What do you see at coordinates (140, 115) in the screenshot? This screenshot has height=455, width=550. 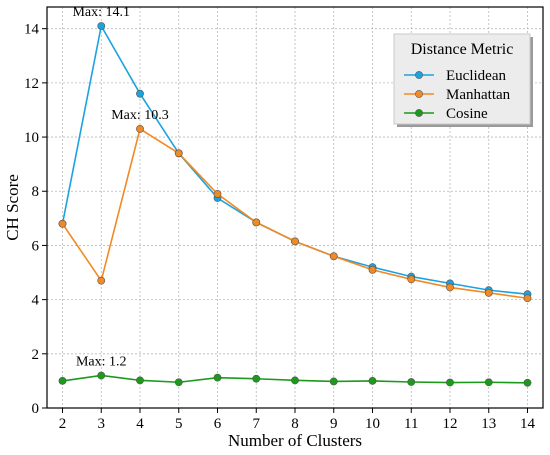 I see `max-annotation: Max: 10.3` at bounding box center [140, 115].